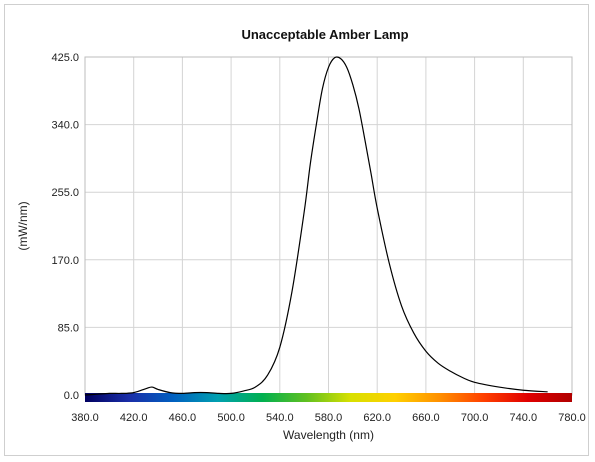 Image resolution: width=595 pixels, height=462 pixels. What do you see at coordinates (65, 261) in the screenshot?
I see `y-tick-label: 170.0` at bounding box center [65, 261].